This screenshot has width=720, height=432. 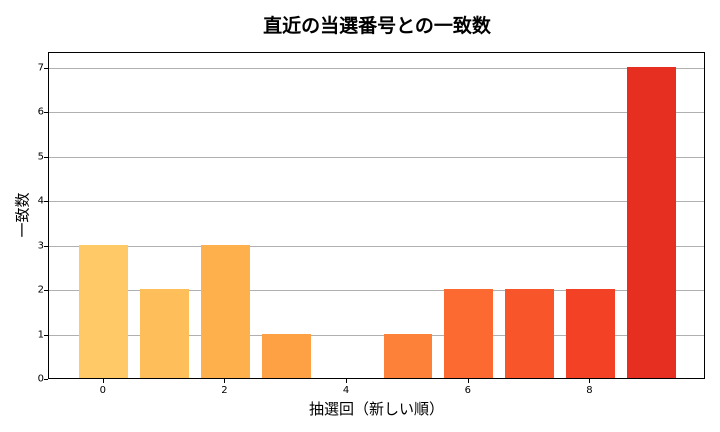 I want to click on x-tick-label: 4, so click(x=346, y=390).